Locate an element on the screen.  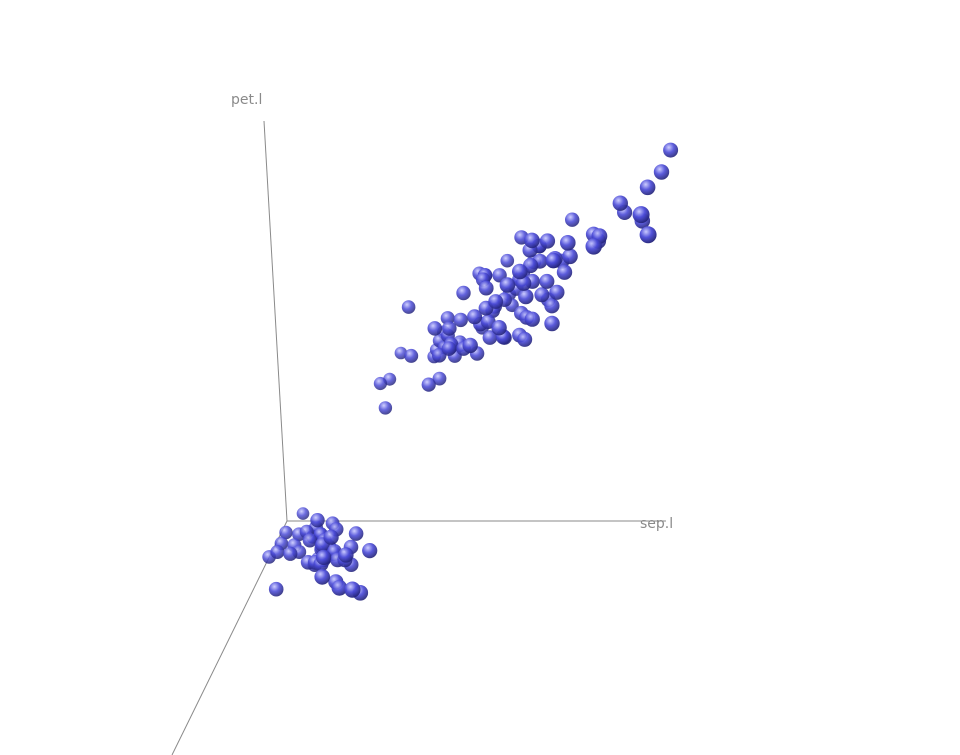
y-axis-label: pet.l is located at coordinates (246, 100).